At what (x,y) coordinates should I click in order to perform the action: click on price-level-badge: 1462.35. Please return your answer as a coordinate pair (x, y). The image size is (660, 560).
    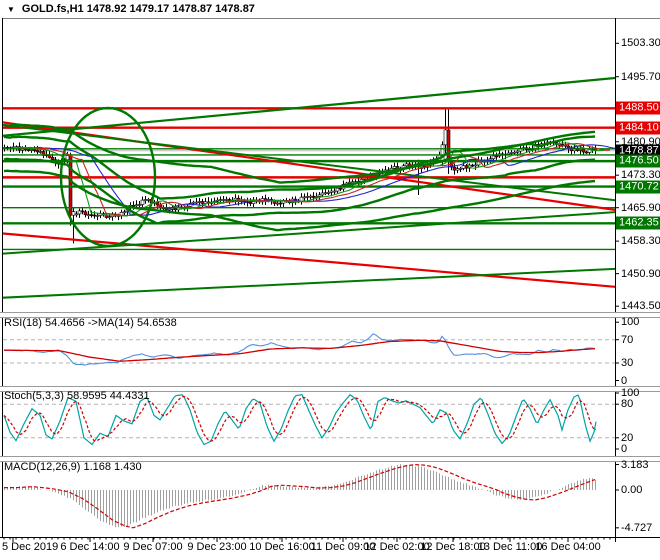
    Looking at the image, I should click on (638, 223).